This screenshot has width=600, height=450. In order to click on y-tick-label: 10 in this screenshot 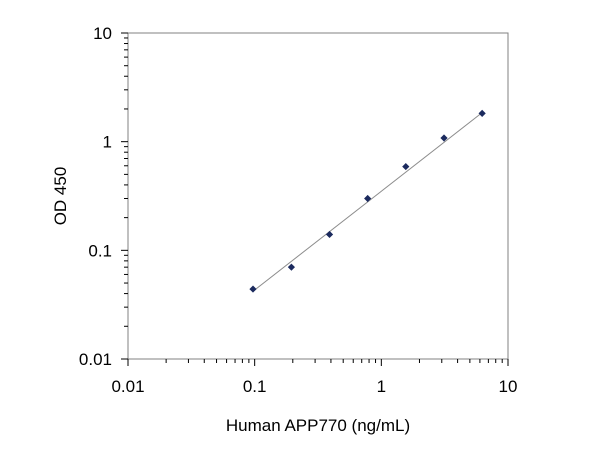, I will do `click(102, 33)`.